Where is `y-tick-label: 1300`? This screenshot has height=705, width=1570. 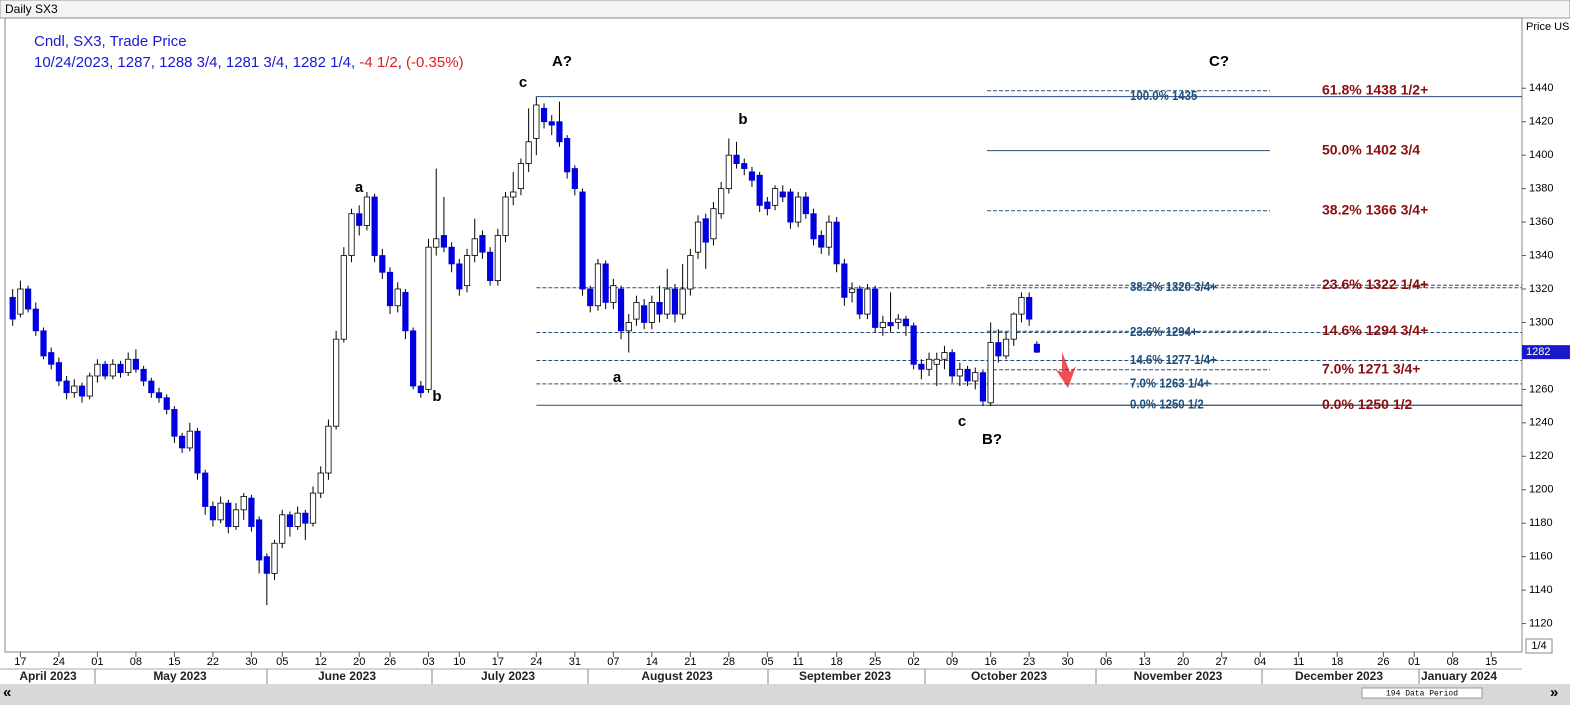
y-tick-label: 1300 is located at coordinates (1541, 322).